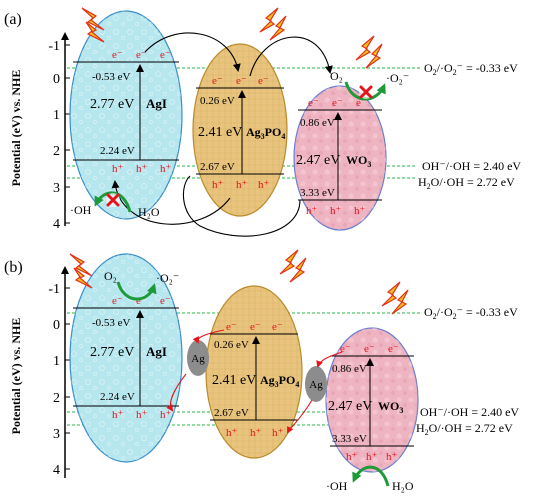 The width and height of the screenshot is (550, 496). What do you see at coordinates (254, 381) in the screenshot?
I see `electron-transfer-arrows` at bounding box center [254, 381].